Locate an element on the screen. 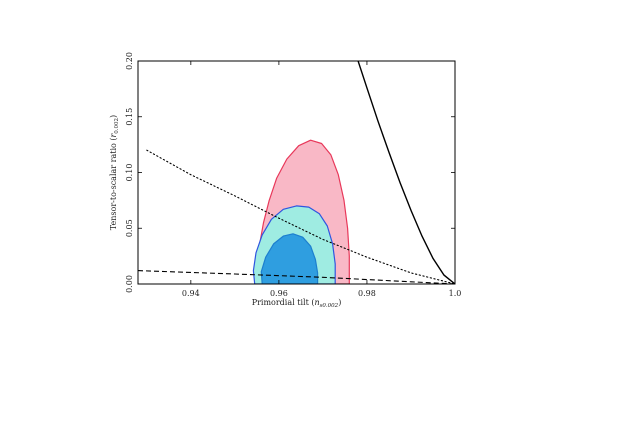  y-axis-title: Tensor-to-scalar ratio (r0.002) is located at coordinates (114, 172).